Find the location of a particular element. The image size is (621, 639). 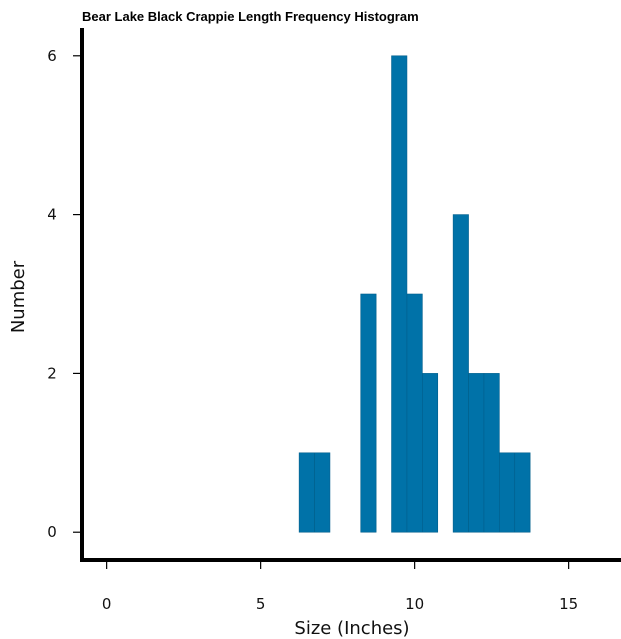

y-tick-label: 4 is located at coordinates (52, 215).